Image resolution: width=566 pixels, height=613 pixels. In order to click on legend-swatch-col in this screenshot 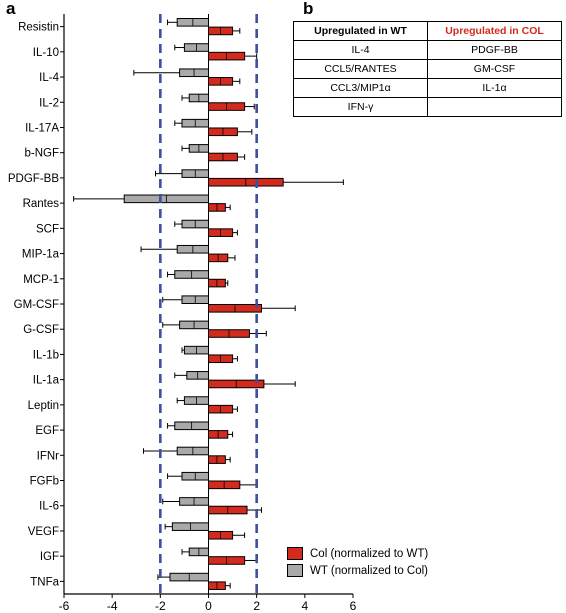, I will do `click(295, 553)`.